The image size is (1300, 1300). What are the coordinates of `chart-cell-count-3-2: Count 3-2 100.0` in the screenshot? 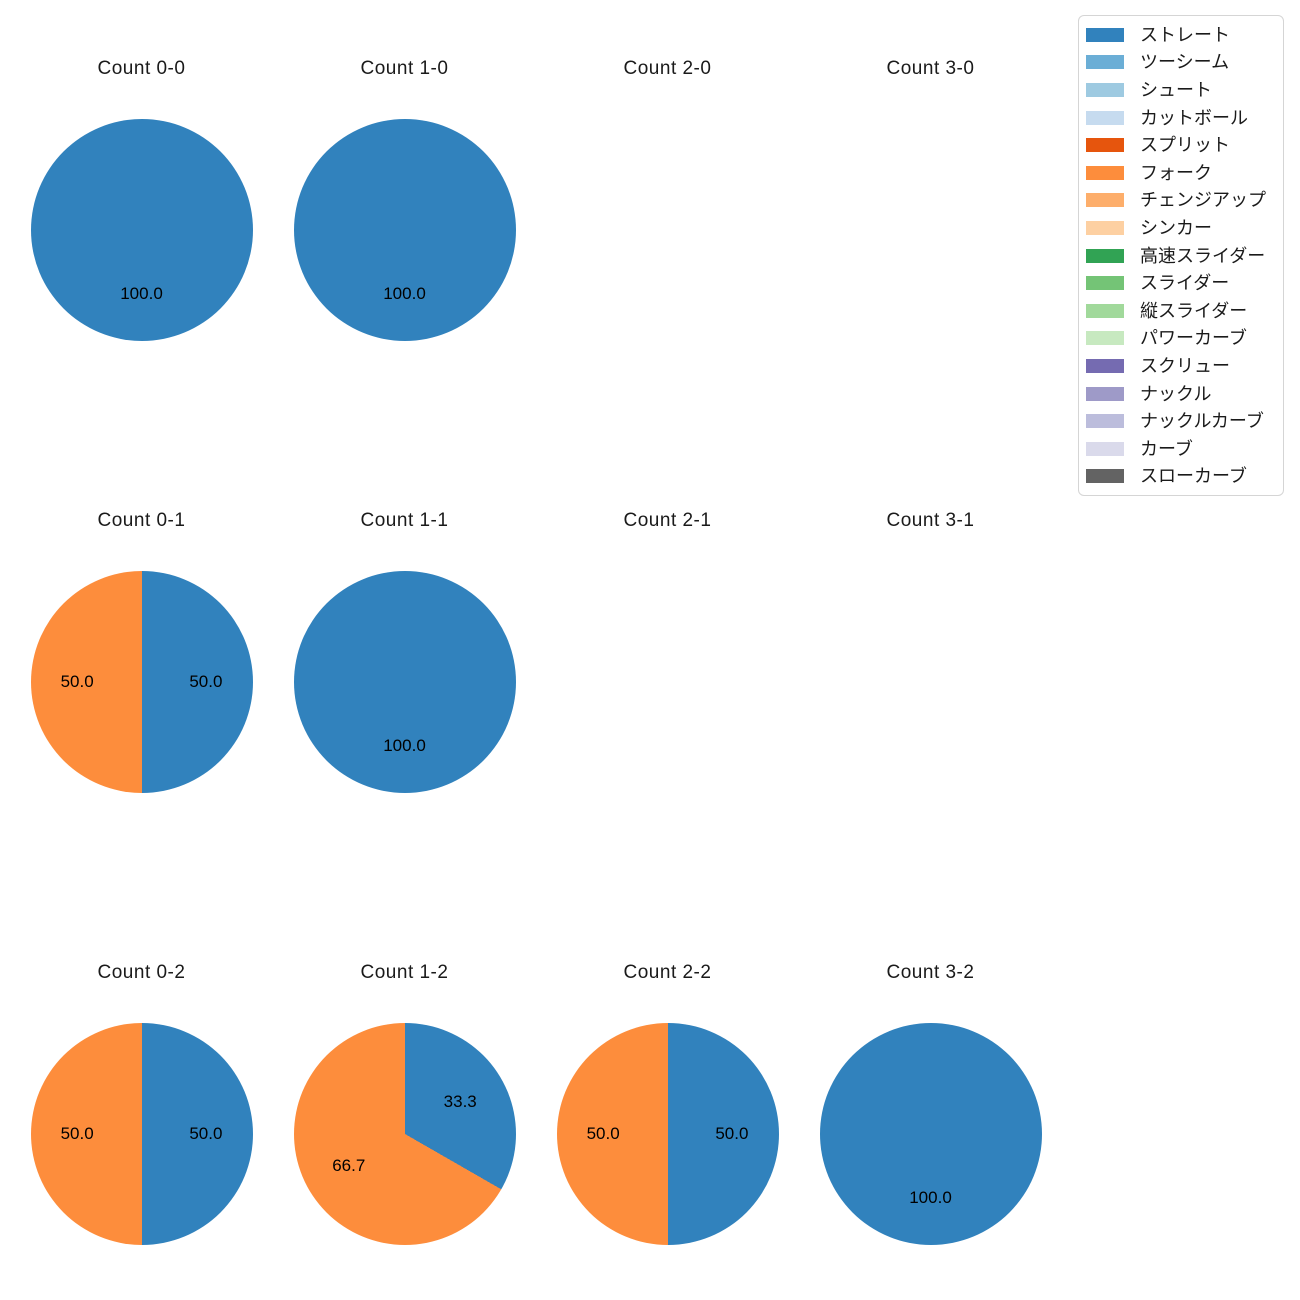 It's located at (930, 1101).